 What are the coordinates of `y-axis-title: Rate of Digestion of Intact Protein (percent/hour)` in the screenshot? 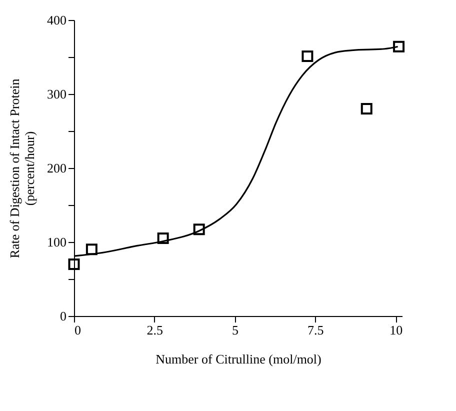 It's located at (22, 168).